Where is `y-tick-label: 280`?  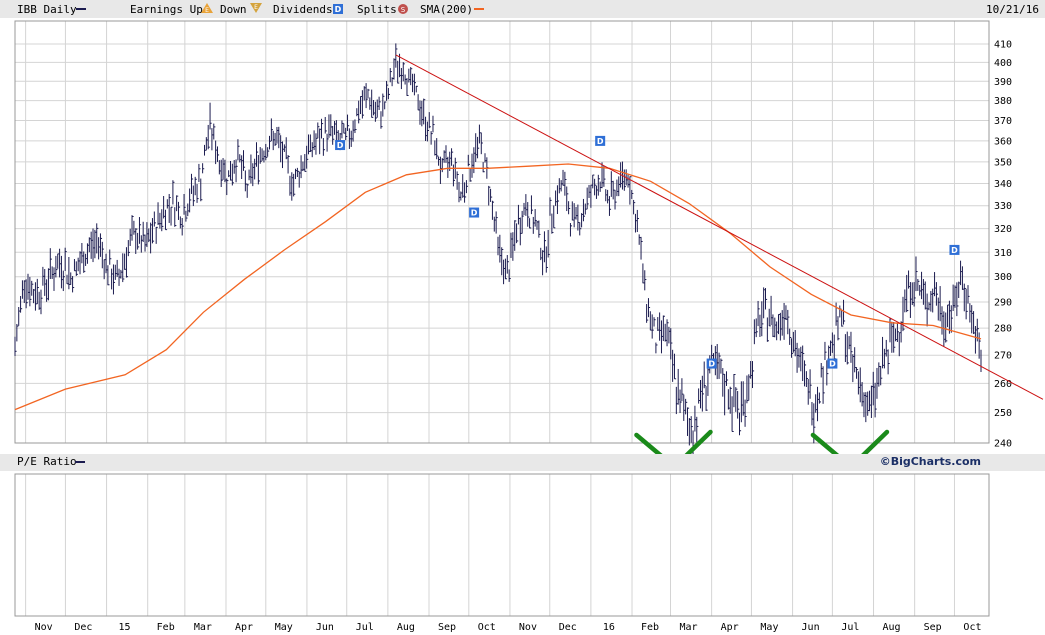 y-tick-label: 280 is located at coordinates (1003, 329).